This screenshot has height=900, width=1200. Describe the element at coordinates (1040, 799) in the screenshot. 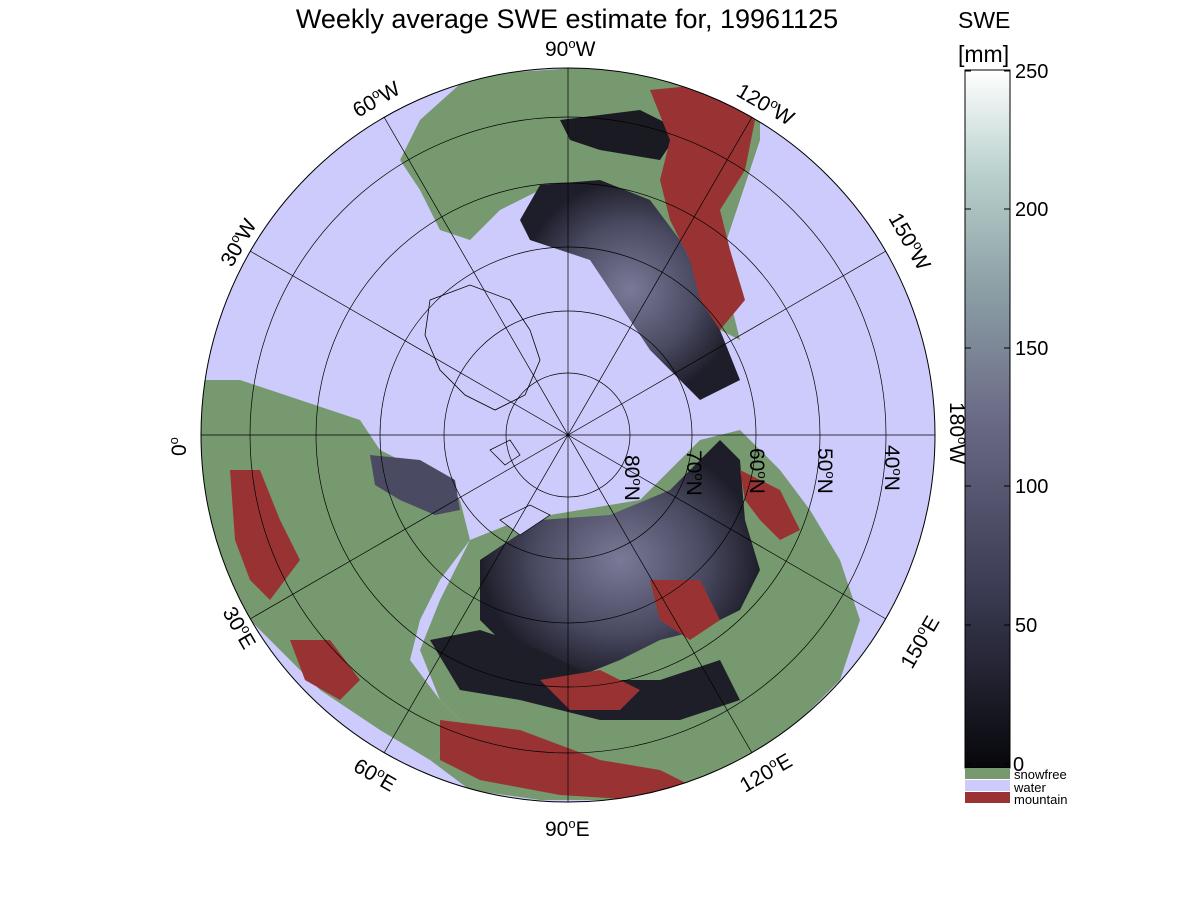

I see `legend-label-mountain: mountain` at that location.